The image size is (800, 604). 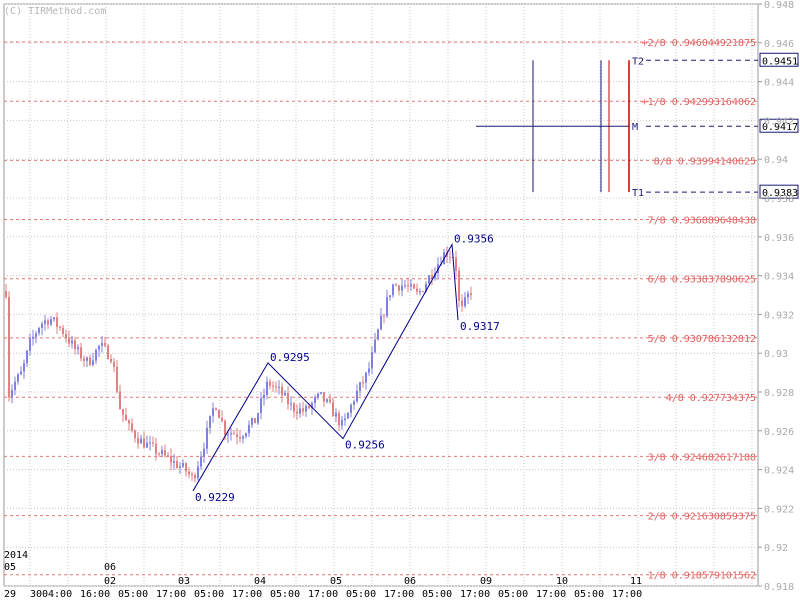 What do you see at coordinates (779, 315) in the screenshot?
I see `y-tick-label: 0.932` at bounding box center [779, 315].